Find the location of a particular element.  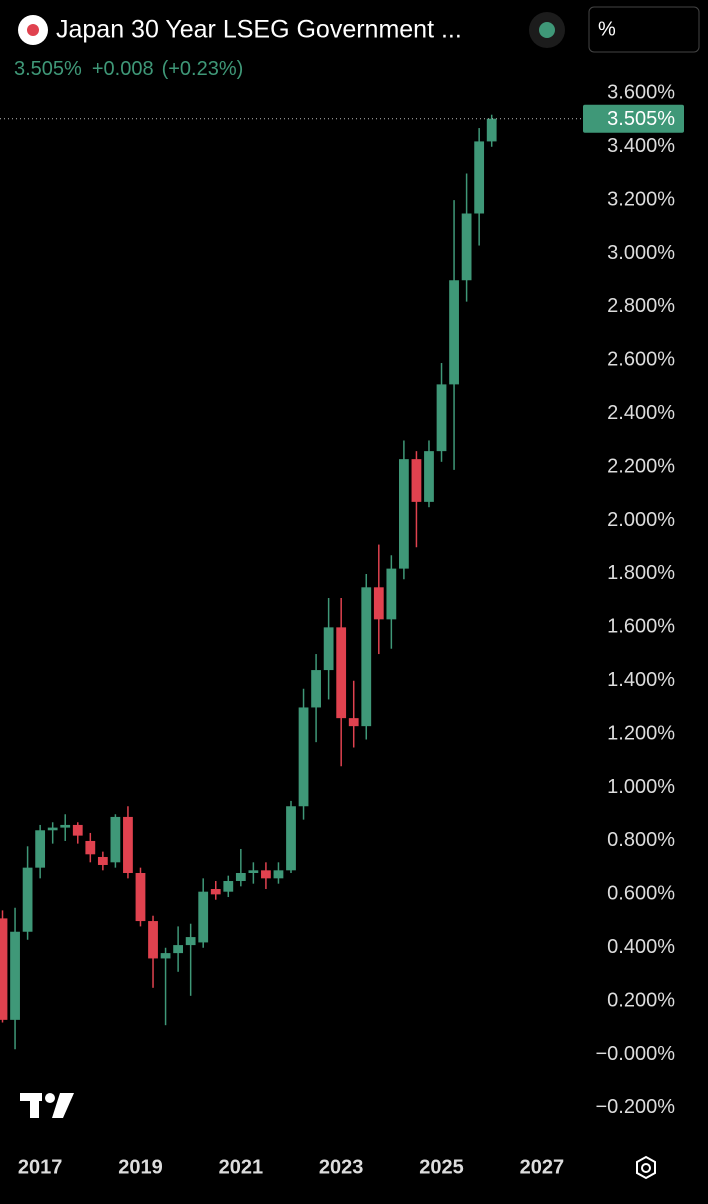

x-tick-label: 2017 is located at coordinates (40, 1167).